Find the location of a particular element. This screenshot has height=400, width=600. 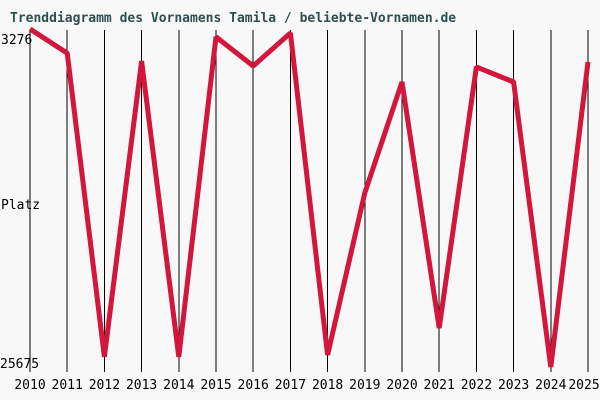

x-axis-label-2013: 2013 is located at coordinates (141, 385).